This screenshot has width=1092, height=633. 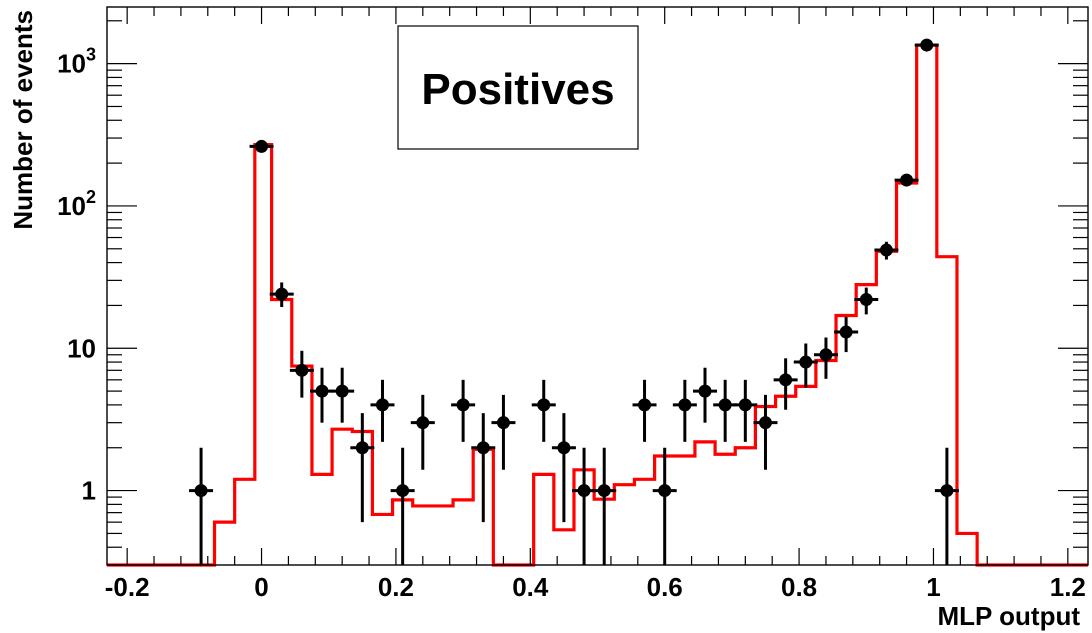 I want to click on x-tick-label: 0, so click(x=261, y=587).